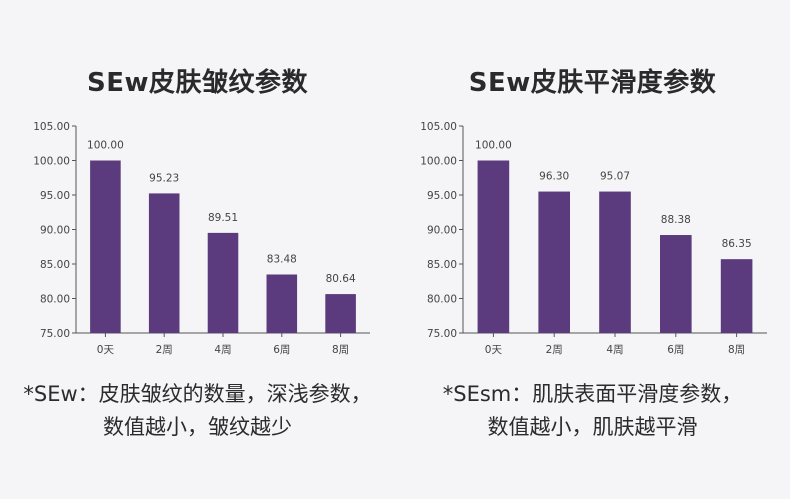 The width and height of the screenshot is (790, 499). Describe the element at coordinates (197, 427) in the screenshot. I see `note-line-2: 数值越小，皱纹越少` at that location.